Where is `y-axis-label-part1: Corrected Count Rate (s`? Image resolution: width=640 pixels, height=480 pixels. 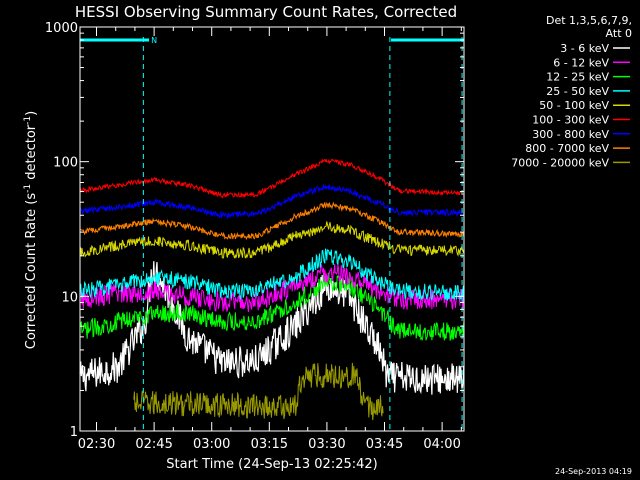 y-axis-label-part1: Corrected Count Rate (s is located at coordinates (31, 271).